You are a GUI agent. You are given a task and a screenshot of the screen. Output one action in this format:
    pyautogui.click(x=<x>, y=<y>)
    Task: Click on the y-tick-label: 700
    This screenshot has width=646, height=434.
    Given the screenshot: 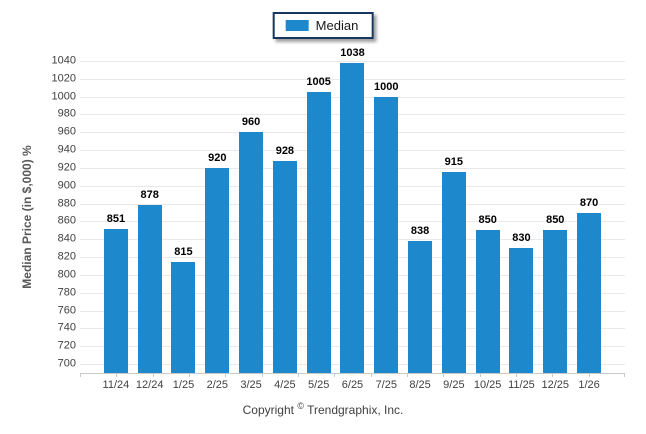 What is the action you would take?
    pyautogui.click(x=66, y=363)
    